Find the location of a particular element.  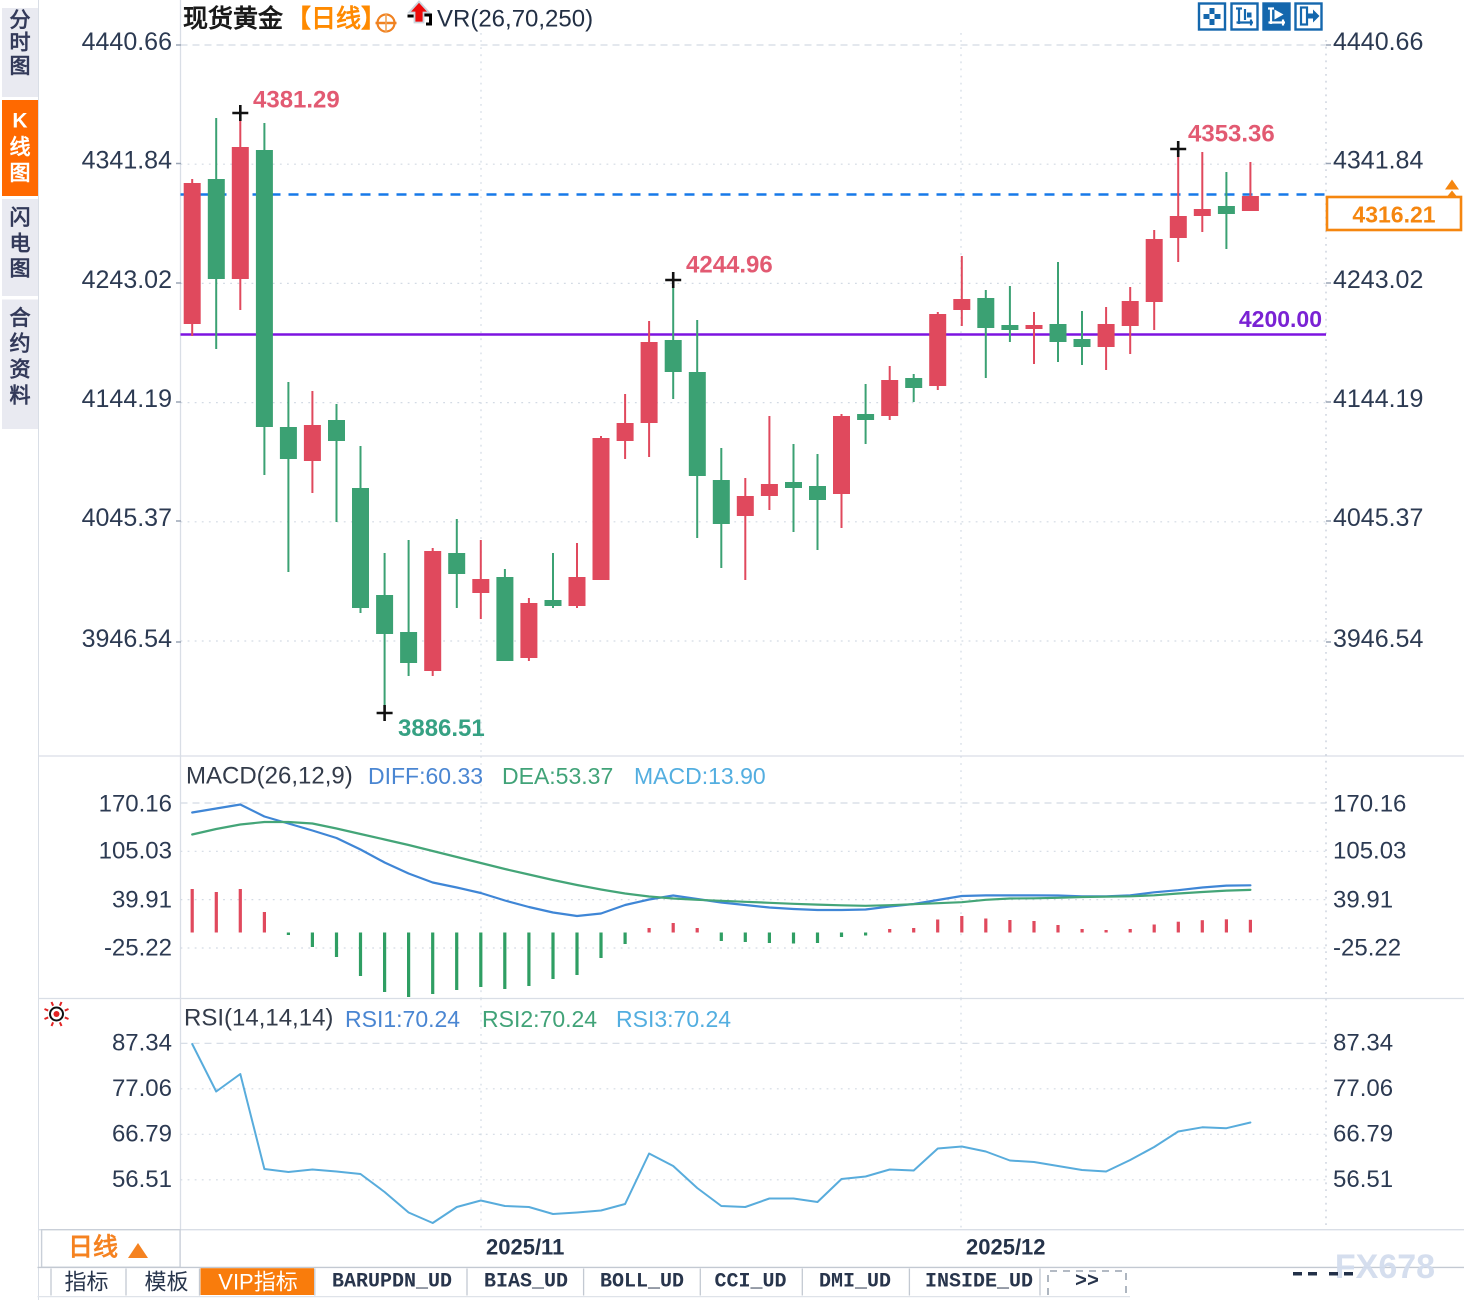

svg-text: CCI_UD is located at coordinates (750, 1282).